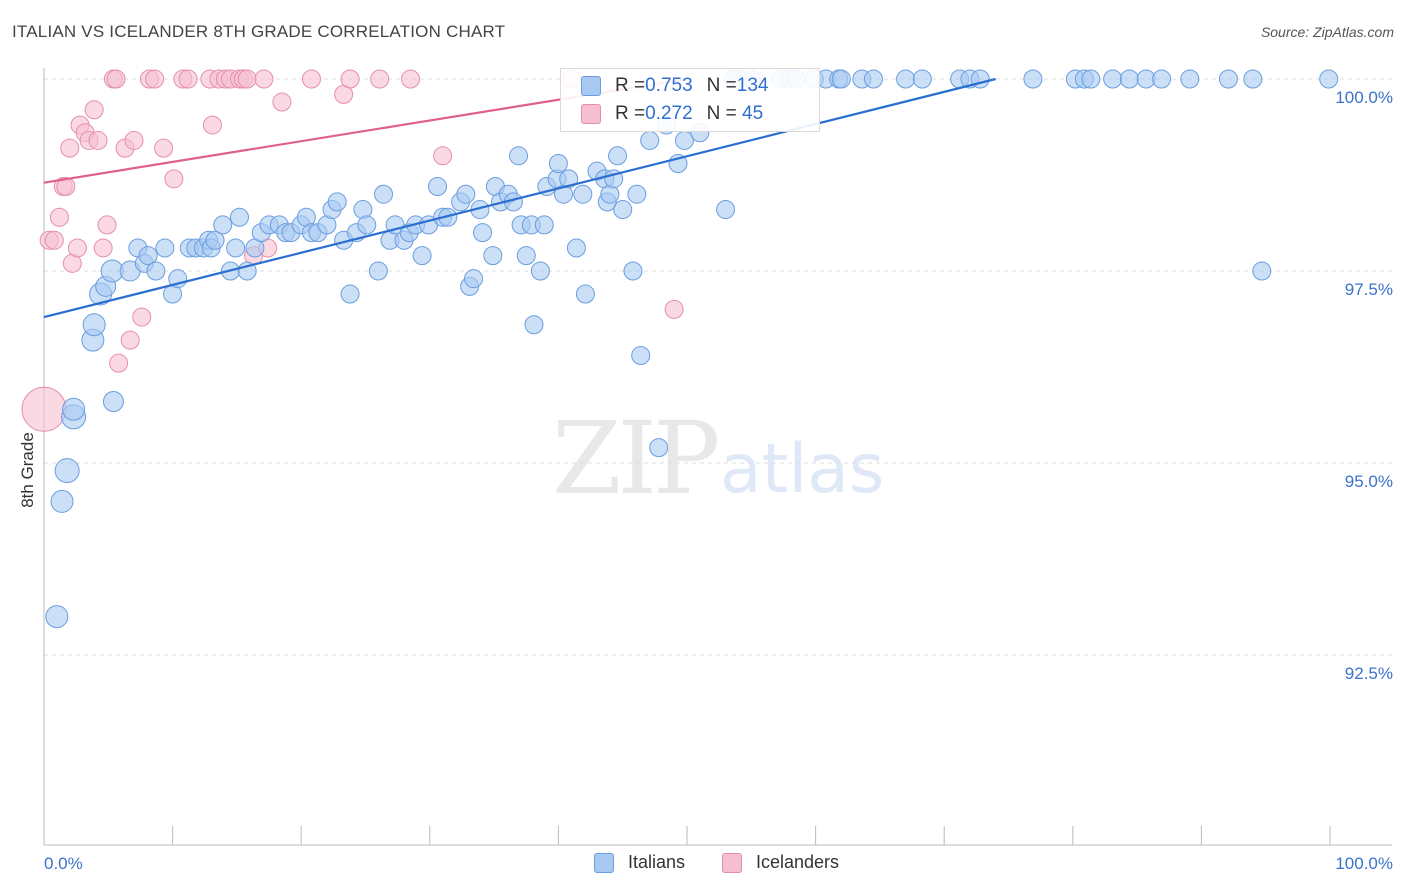  Describe the element at coordinates (1369, 673) in the screenshot. I see `y-tick-label: 92.5%` at that location.